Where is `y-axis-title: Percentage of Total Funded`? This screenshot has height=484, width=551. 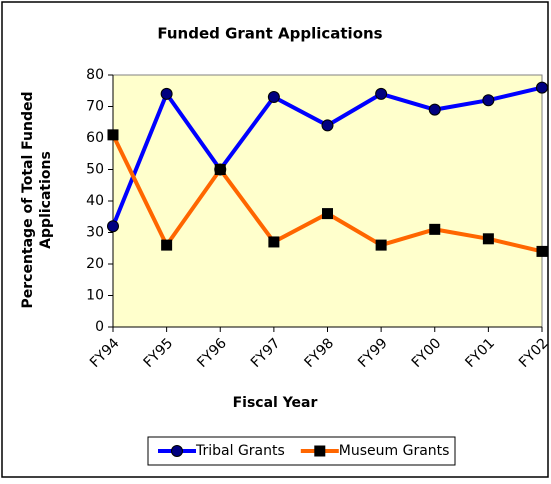
y-axis-title: Percentage of Total Funded is located at coordinates (28, 200).